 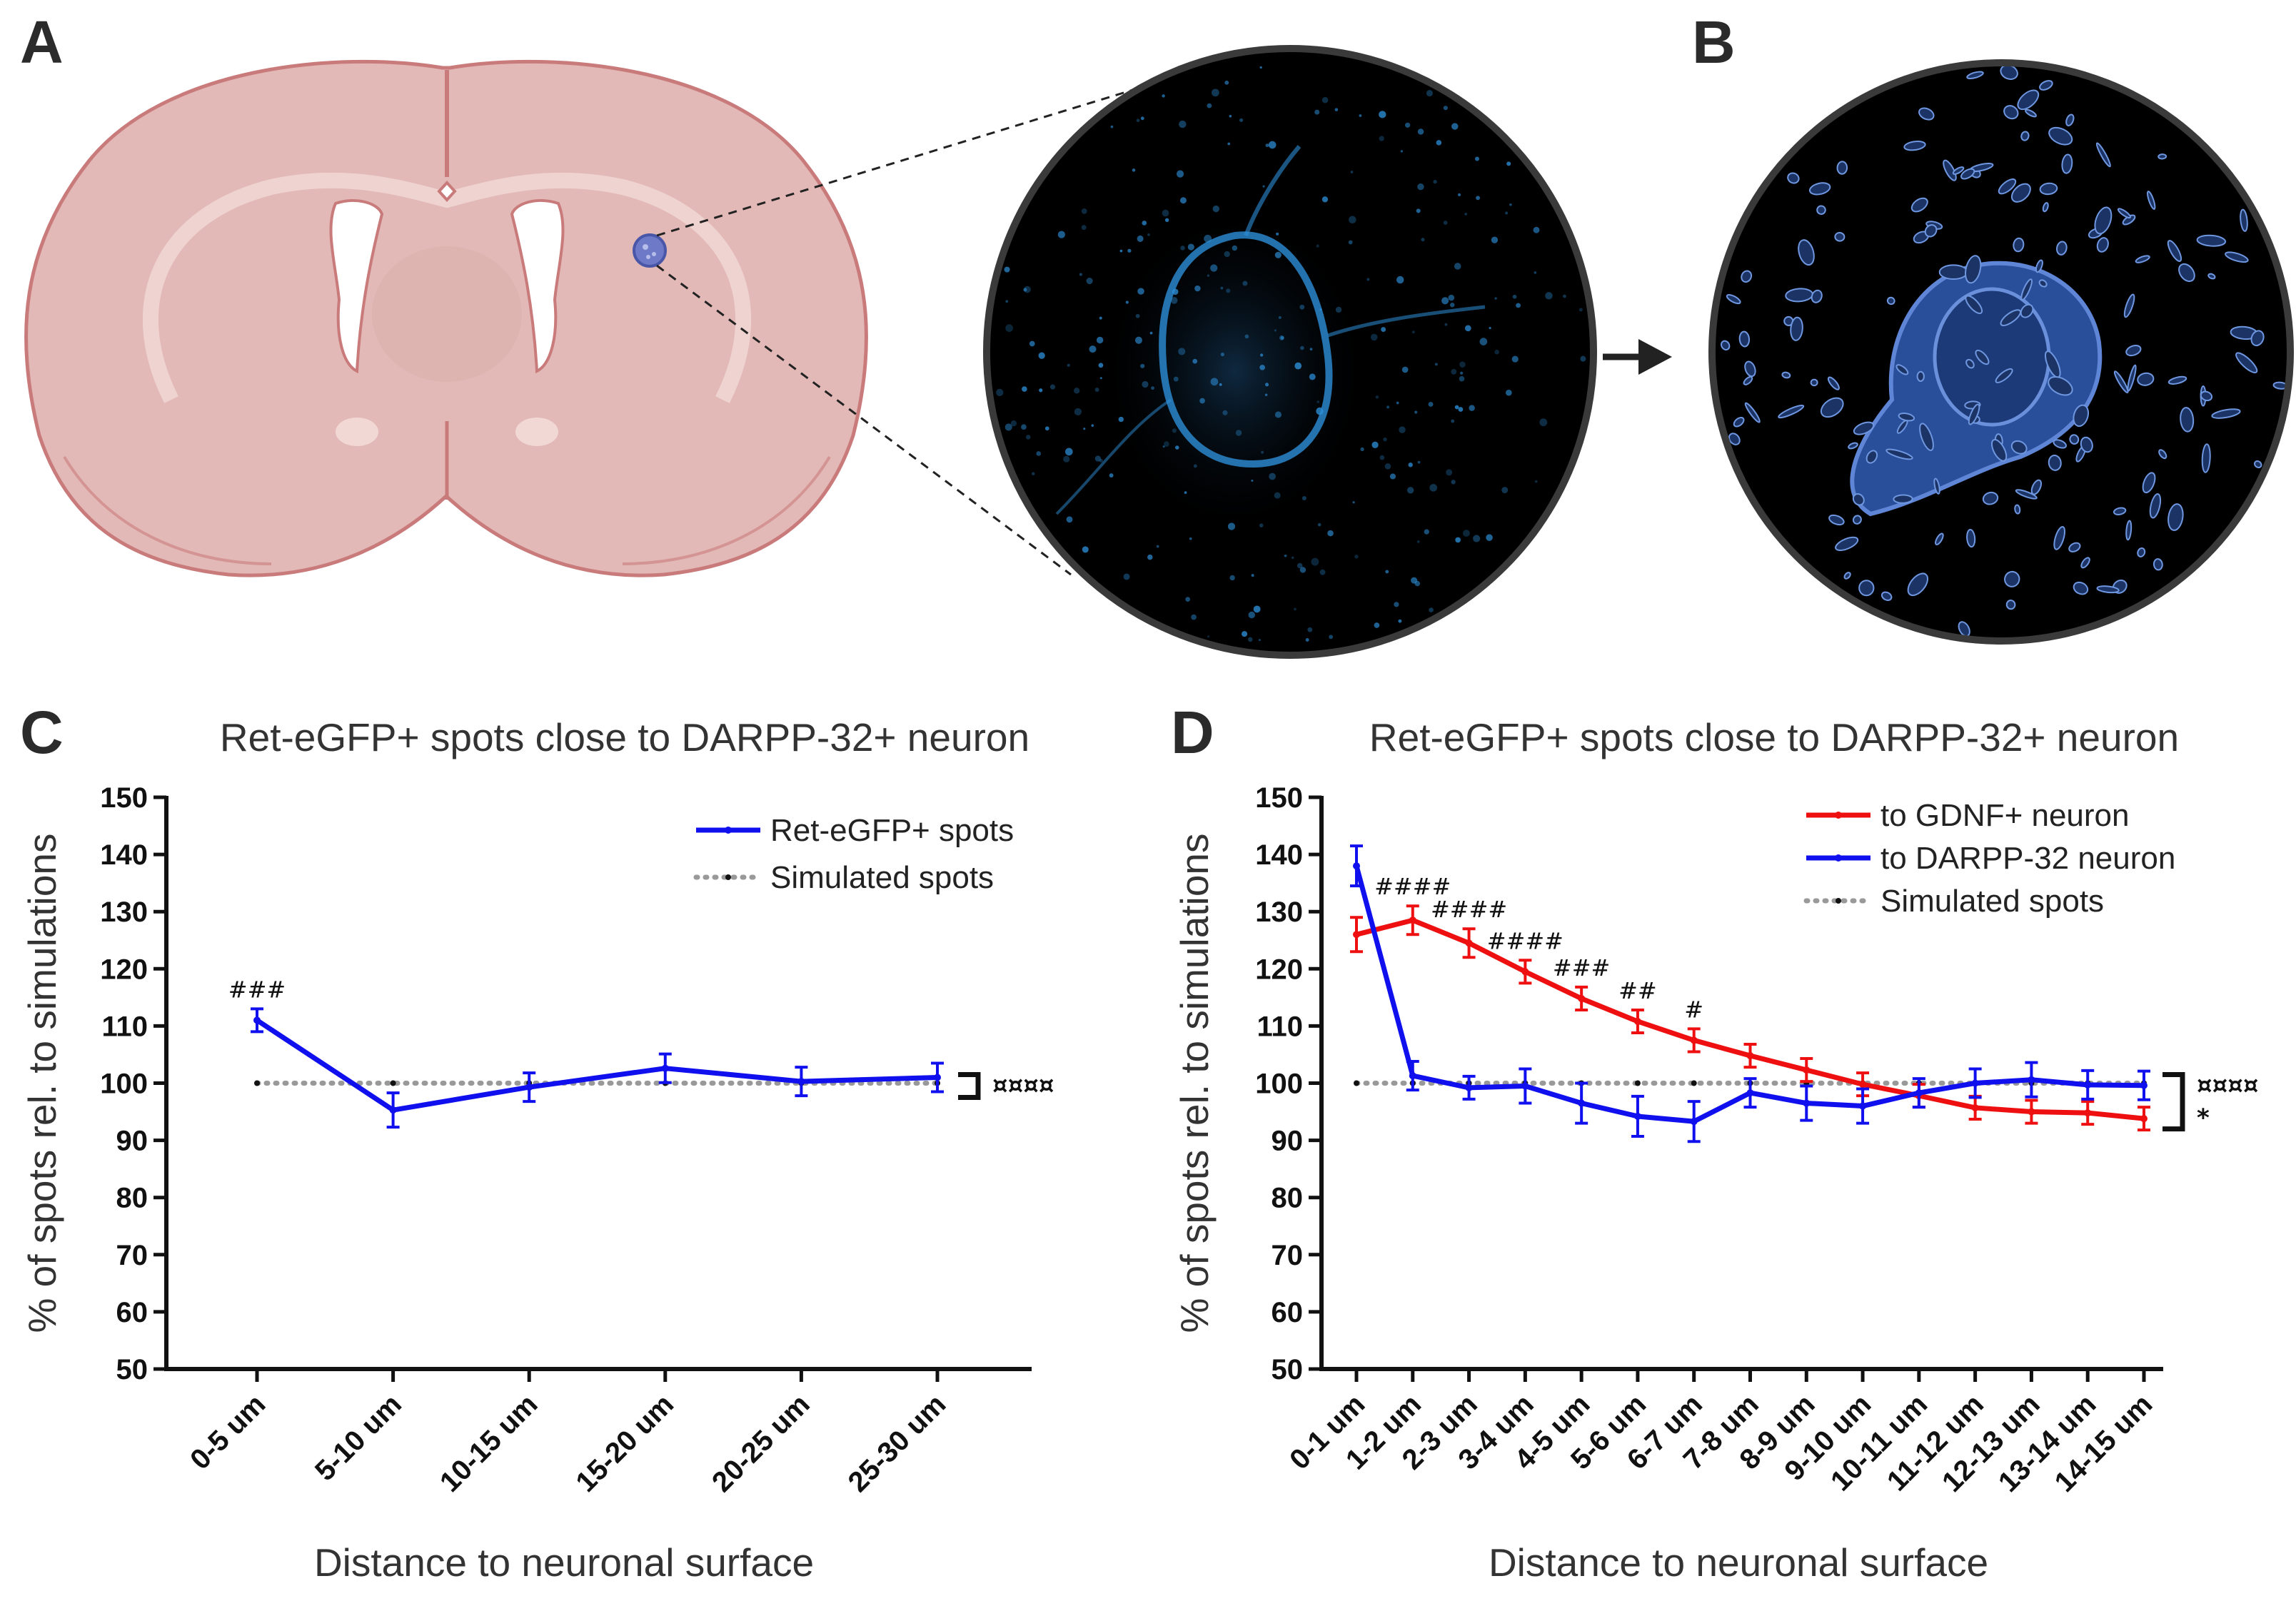 I want to click on significance-marker: ¤¤¤¤, so click(x=2228, y=1086).